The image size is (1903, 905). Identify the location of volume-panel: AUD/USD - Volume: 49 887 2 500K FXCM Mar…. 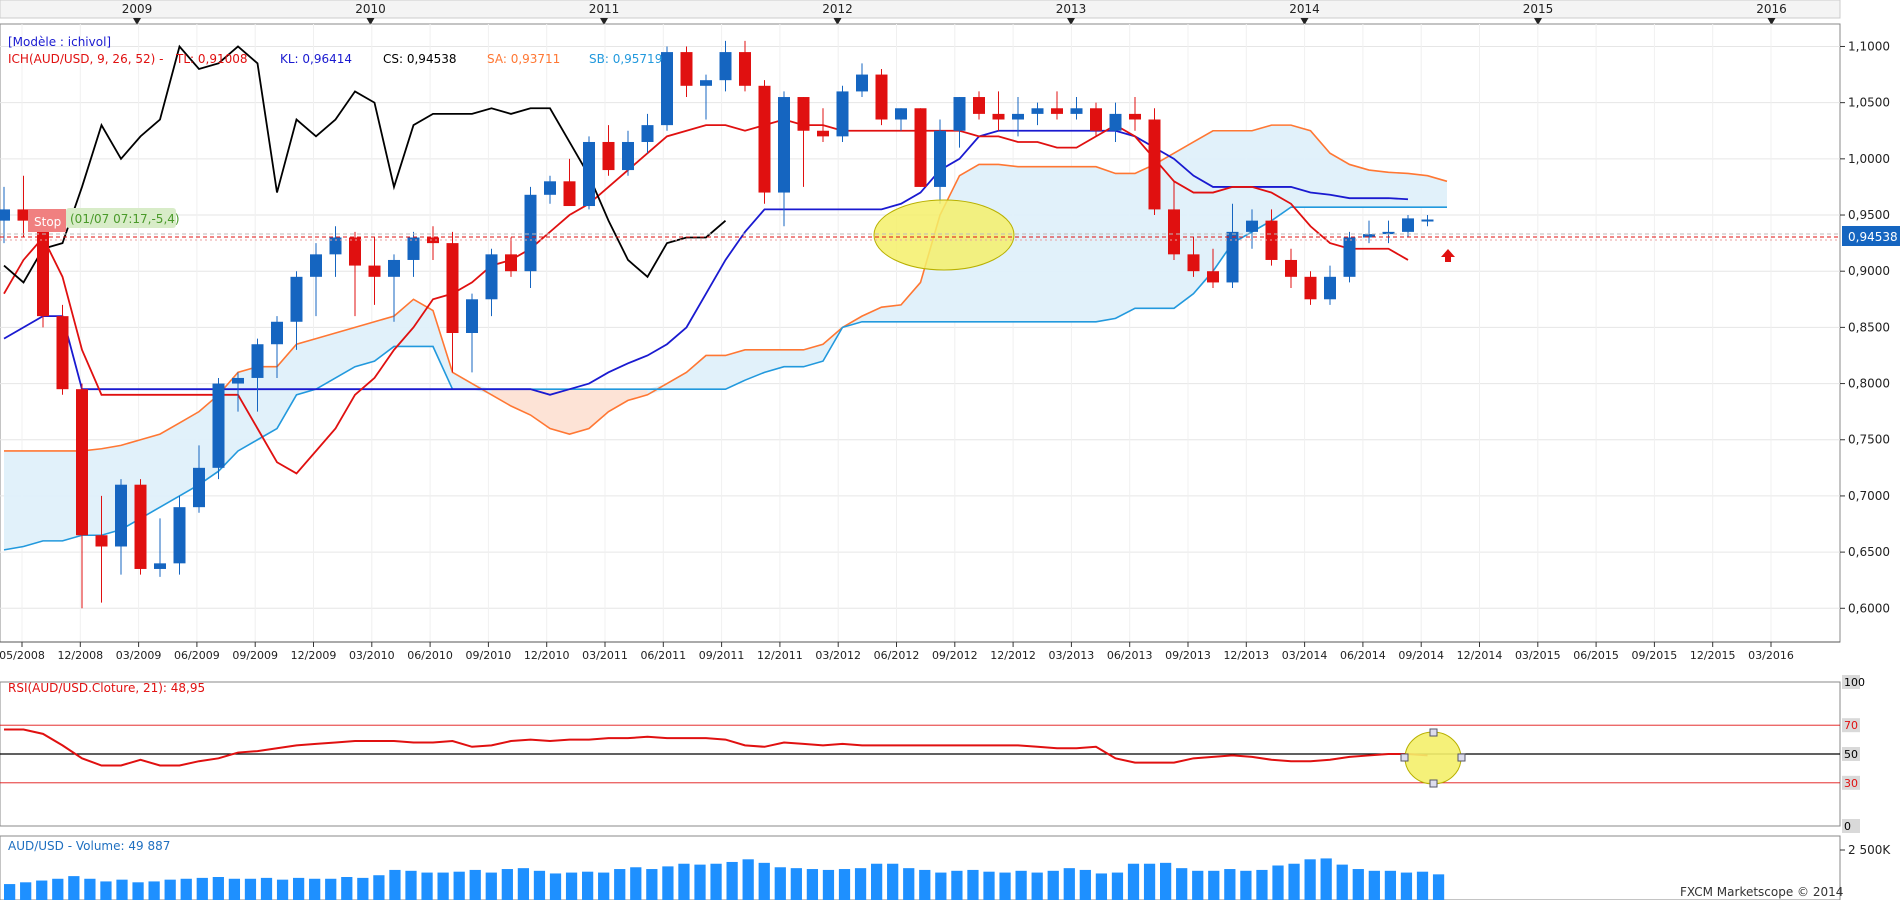
(945, 868).